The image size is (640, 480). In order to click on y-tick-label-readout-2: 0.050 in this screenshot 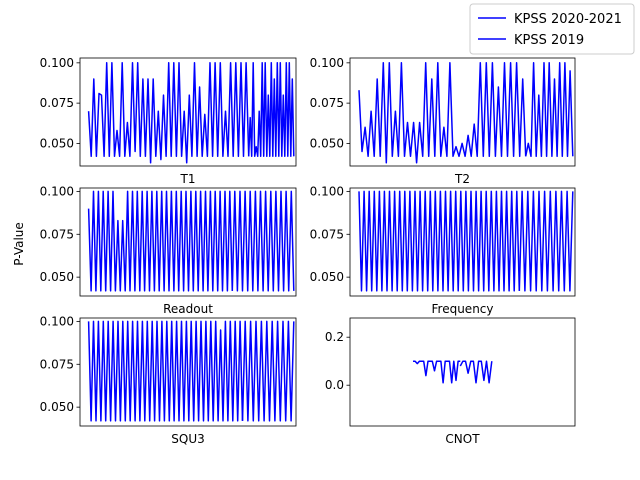, I will do `click(57, 277)`.